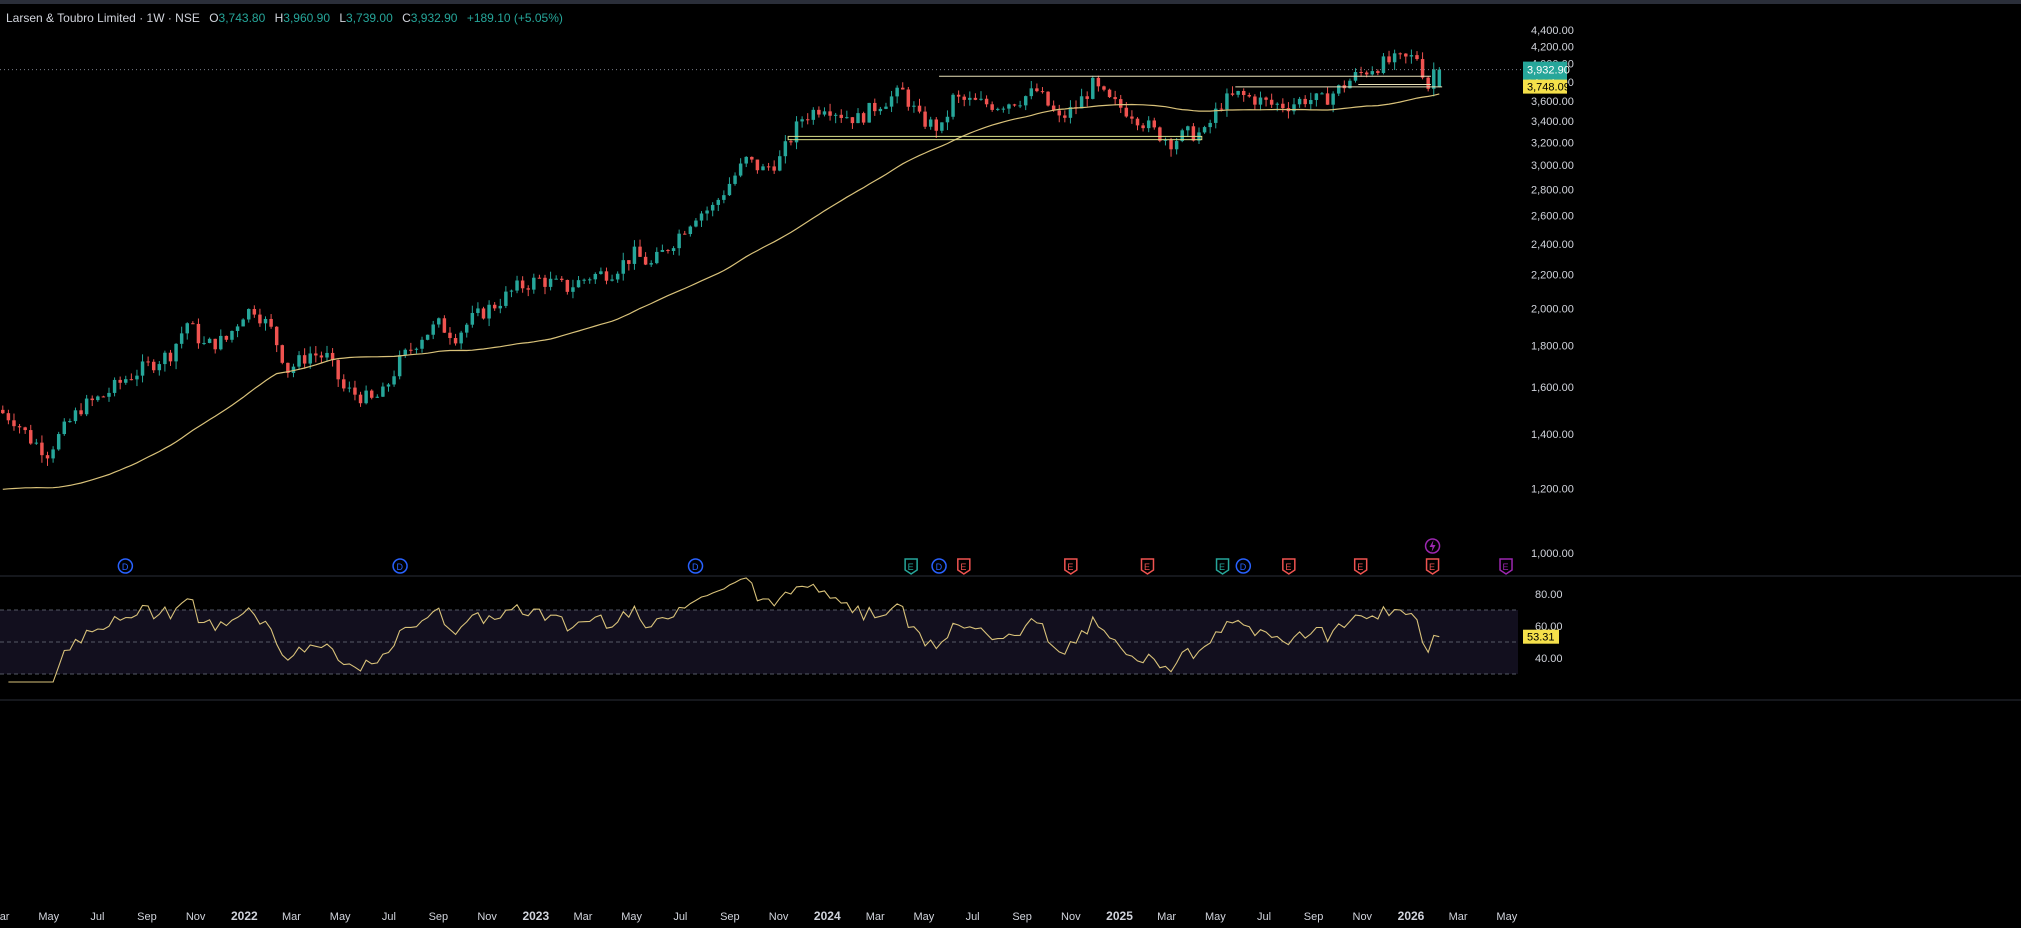  Describe the element at coordinates (103, 18) in the screenshot. I see `symbol-title: Larsen & Toubro Limited · 1W · NSE` at that location.